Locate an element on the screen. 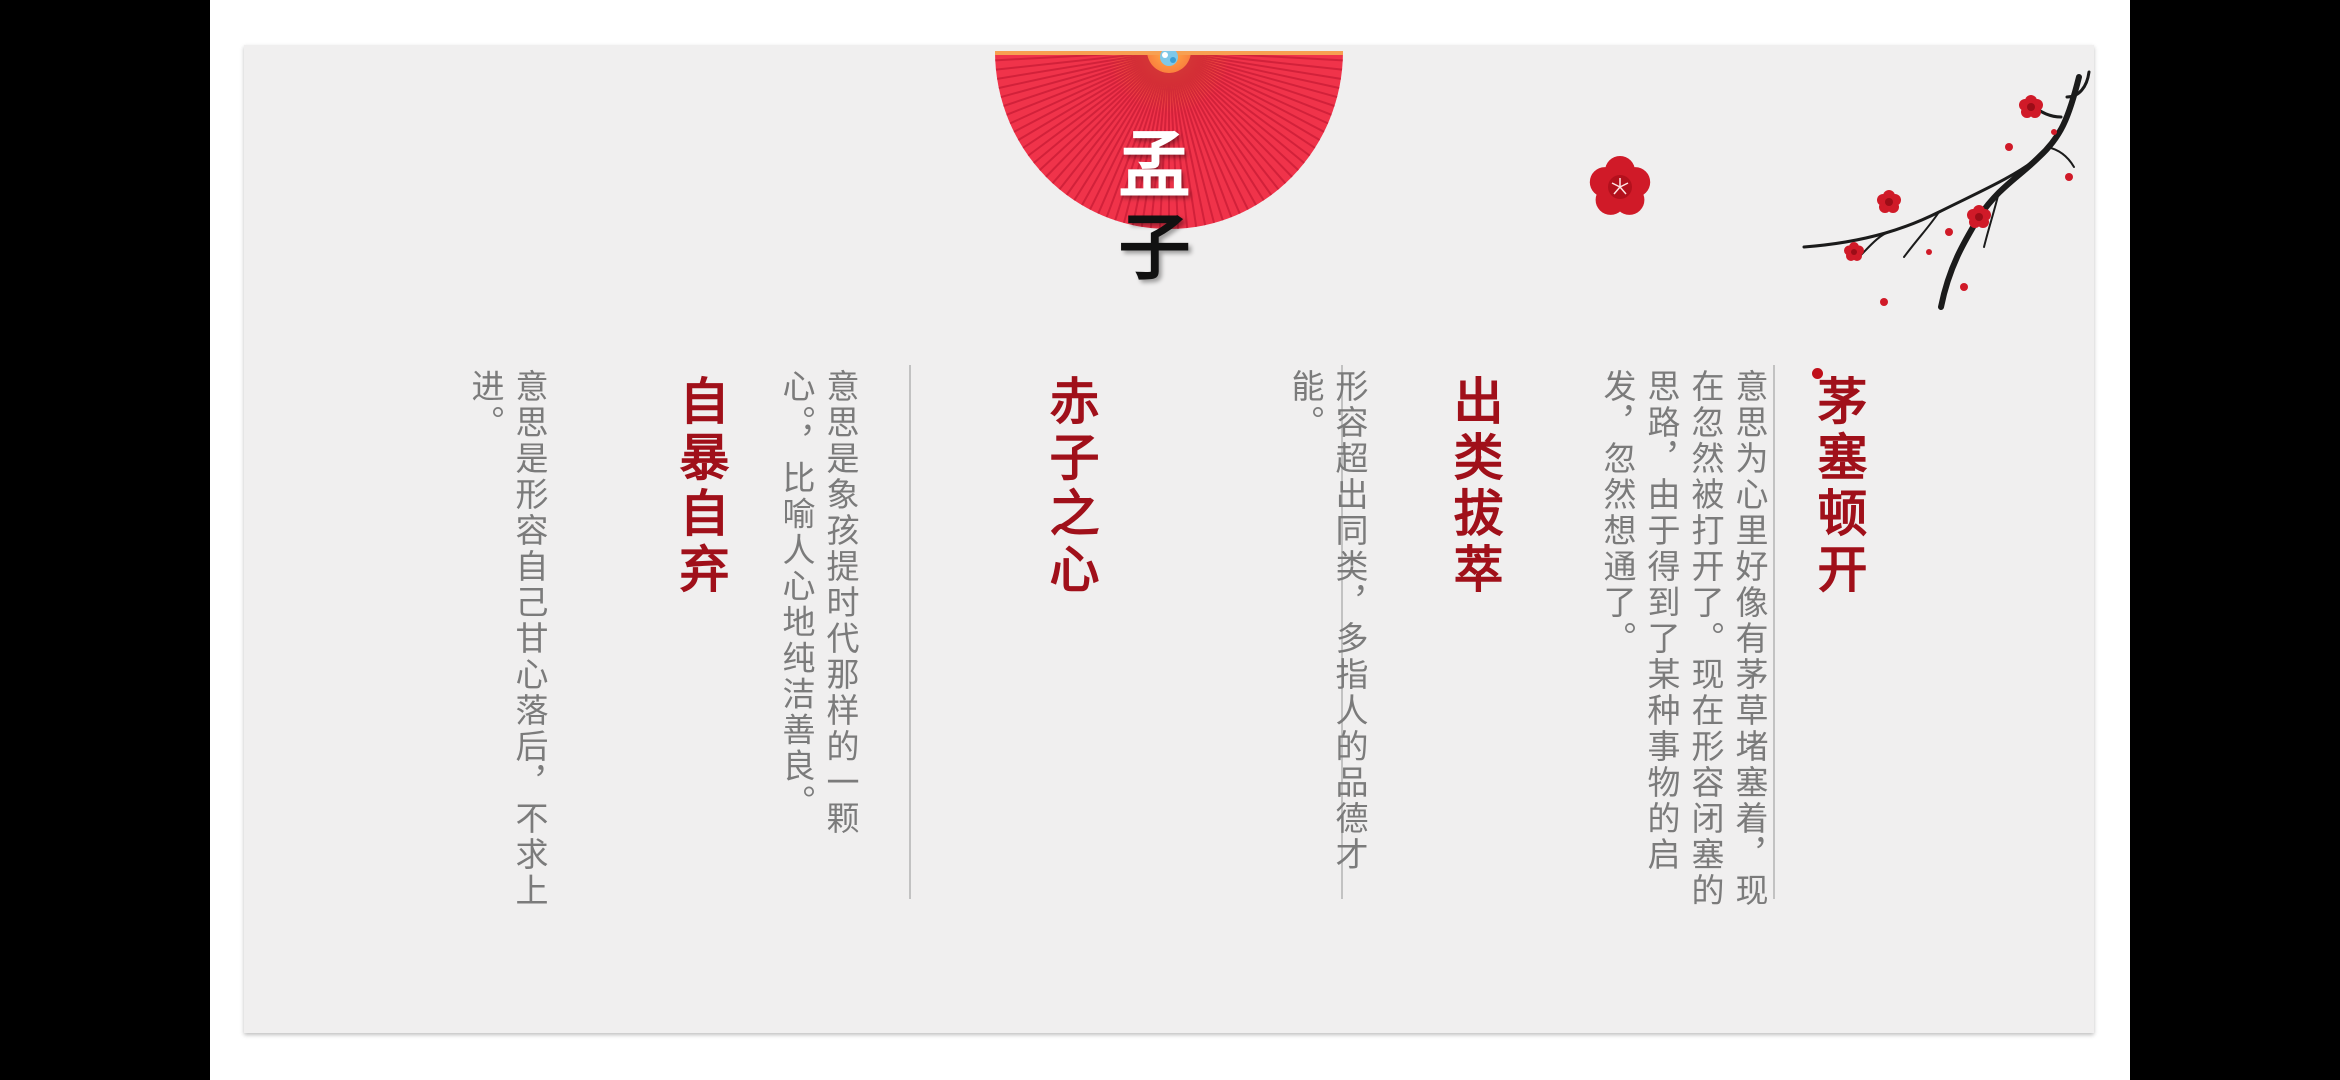 Image resolution: width=2340 pixels, height=1080 pixels. folding-fan-icon is located at coordinates (1169, 140).